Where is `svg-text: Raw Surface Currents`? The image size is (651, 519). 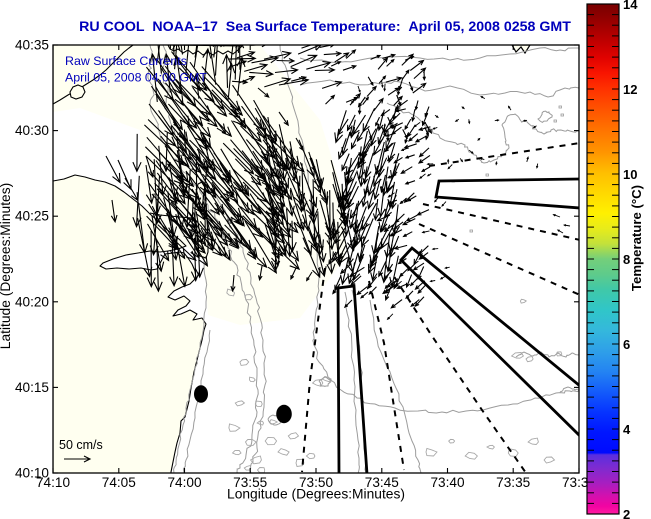 svg-text: Raw Surface Currents is located at coordinates (126, 61).